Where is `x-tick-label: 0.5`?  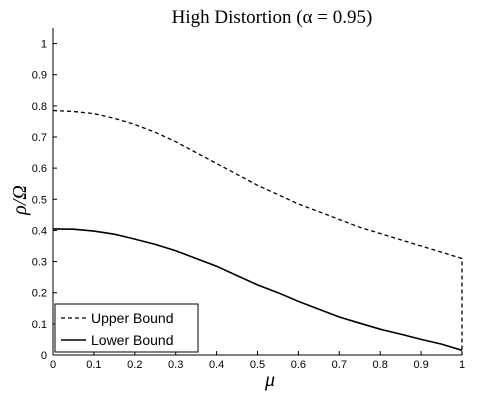 x-tick-label: 0.5 is located at coordinates (257, 365).